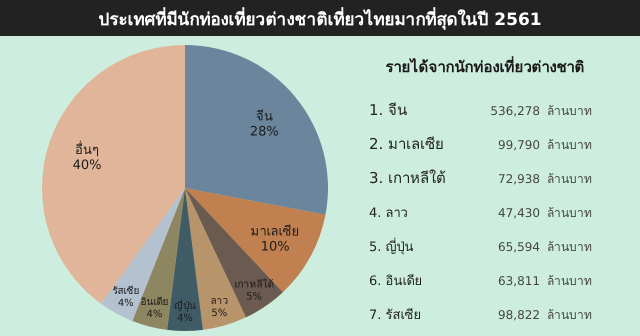  Describe the element at coordinates (275, 232) in the screenshot. I see `slice-label: มาเลเซีย` at that location.